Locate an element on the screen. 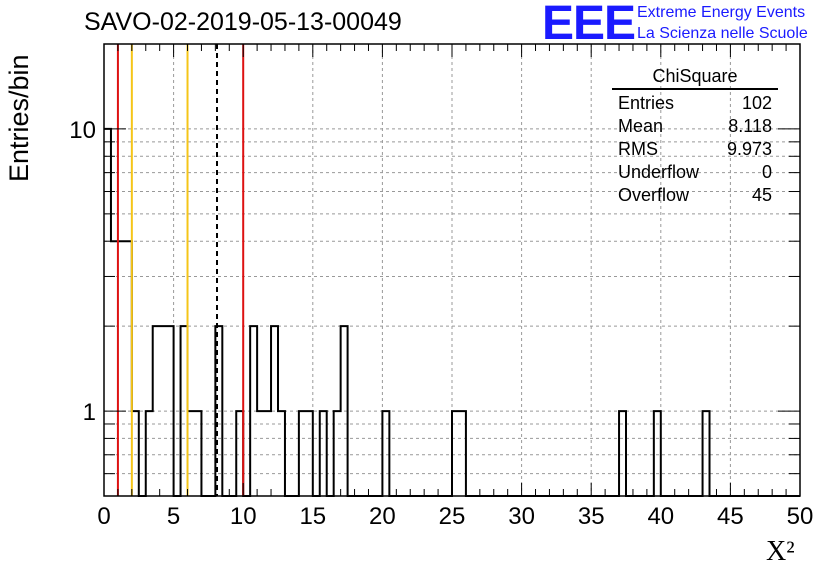 This screenshot has width=836, height=572. x-tick-label: 10 is located at coordinates (243, 516).